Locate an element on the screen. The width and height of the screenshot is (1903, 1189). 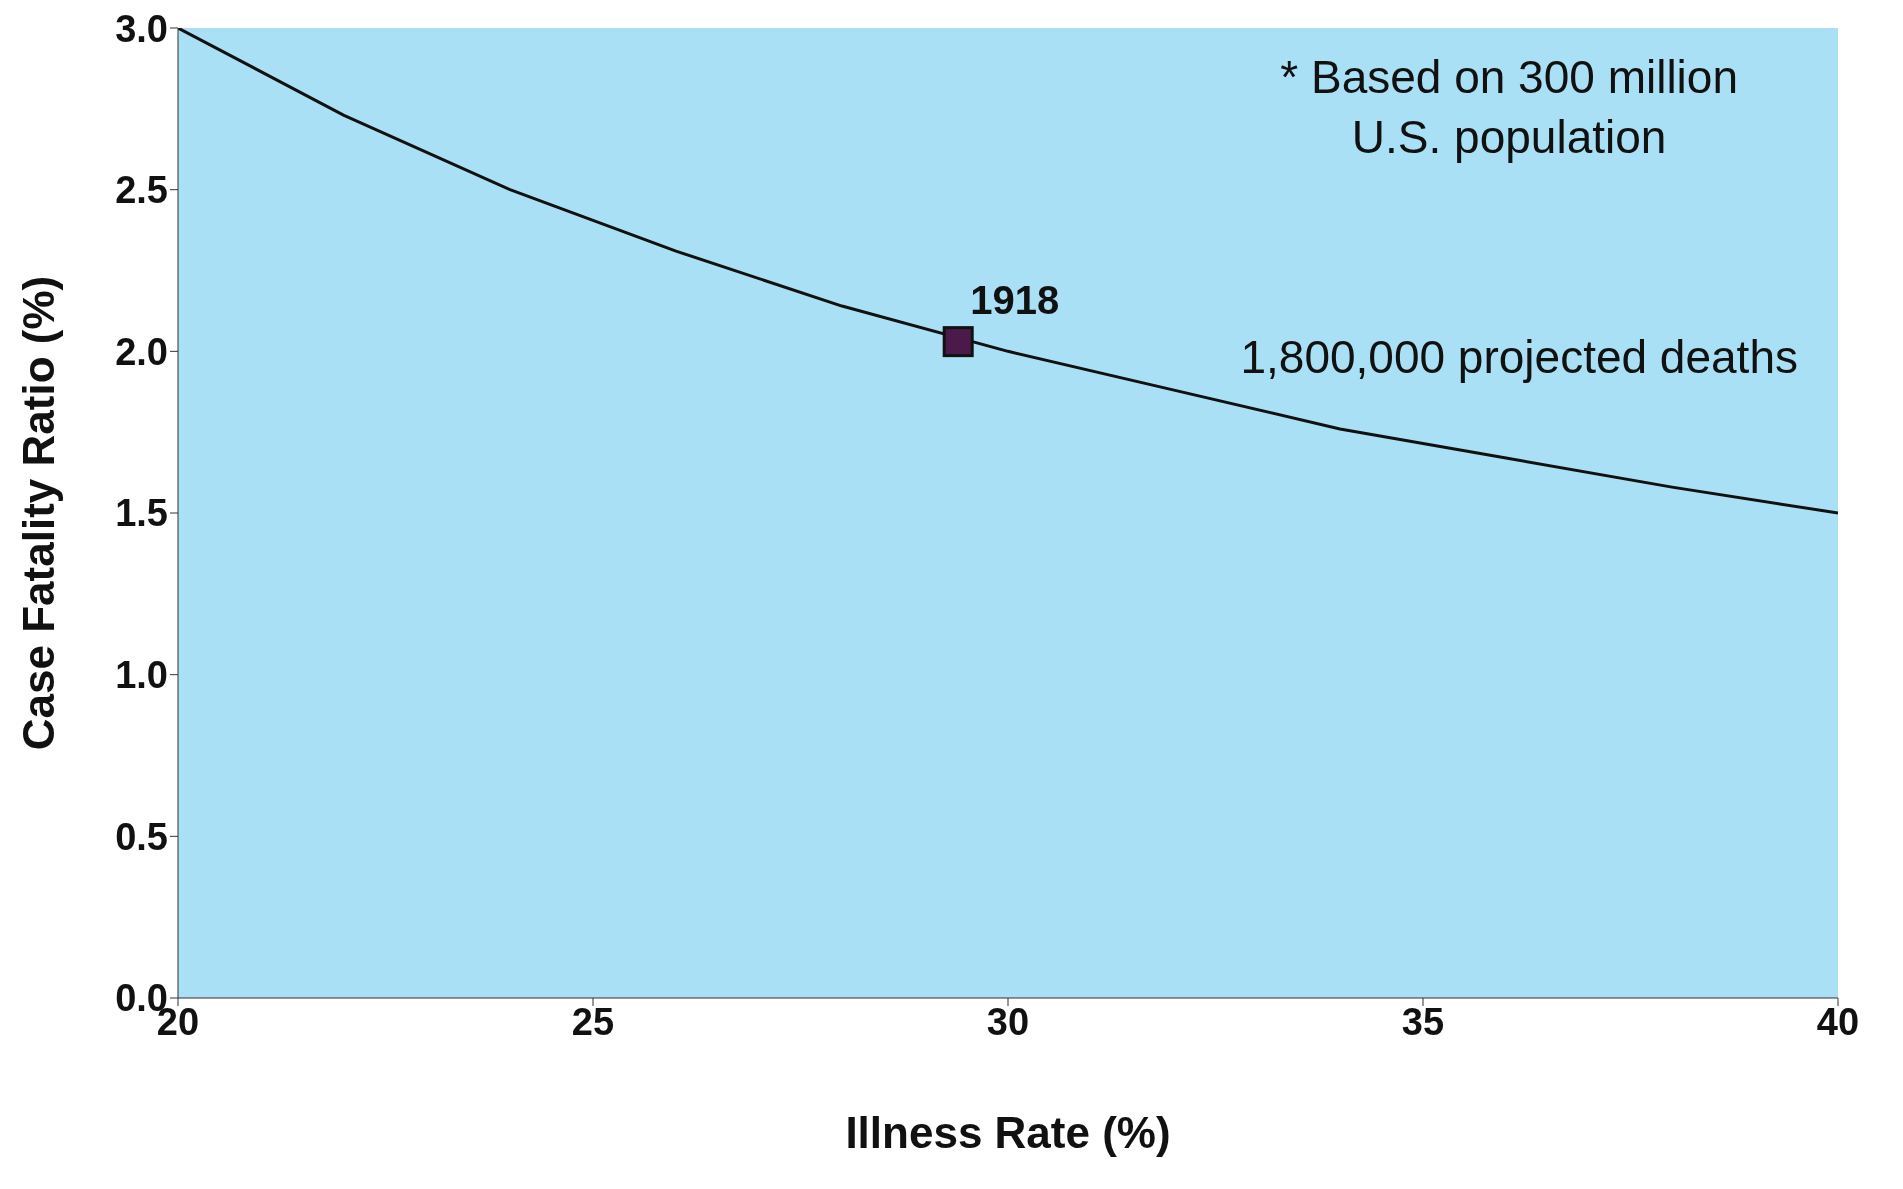
x-tick-label: 40 is located at coordinates (1838, 1021).